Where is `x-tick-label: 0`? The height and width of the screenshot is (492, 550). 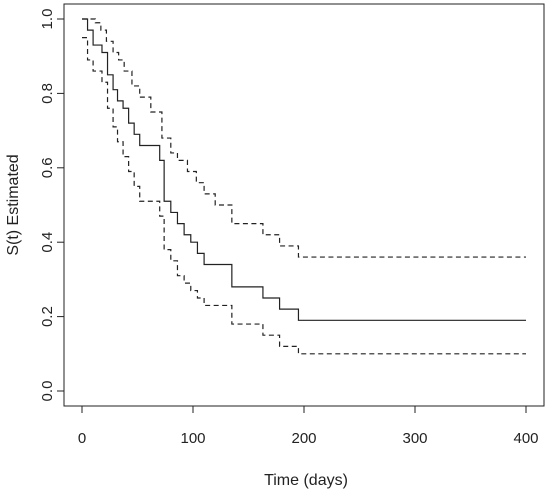
x-tick-label: 0 is located at coordinates (82, 438).